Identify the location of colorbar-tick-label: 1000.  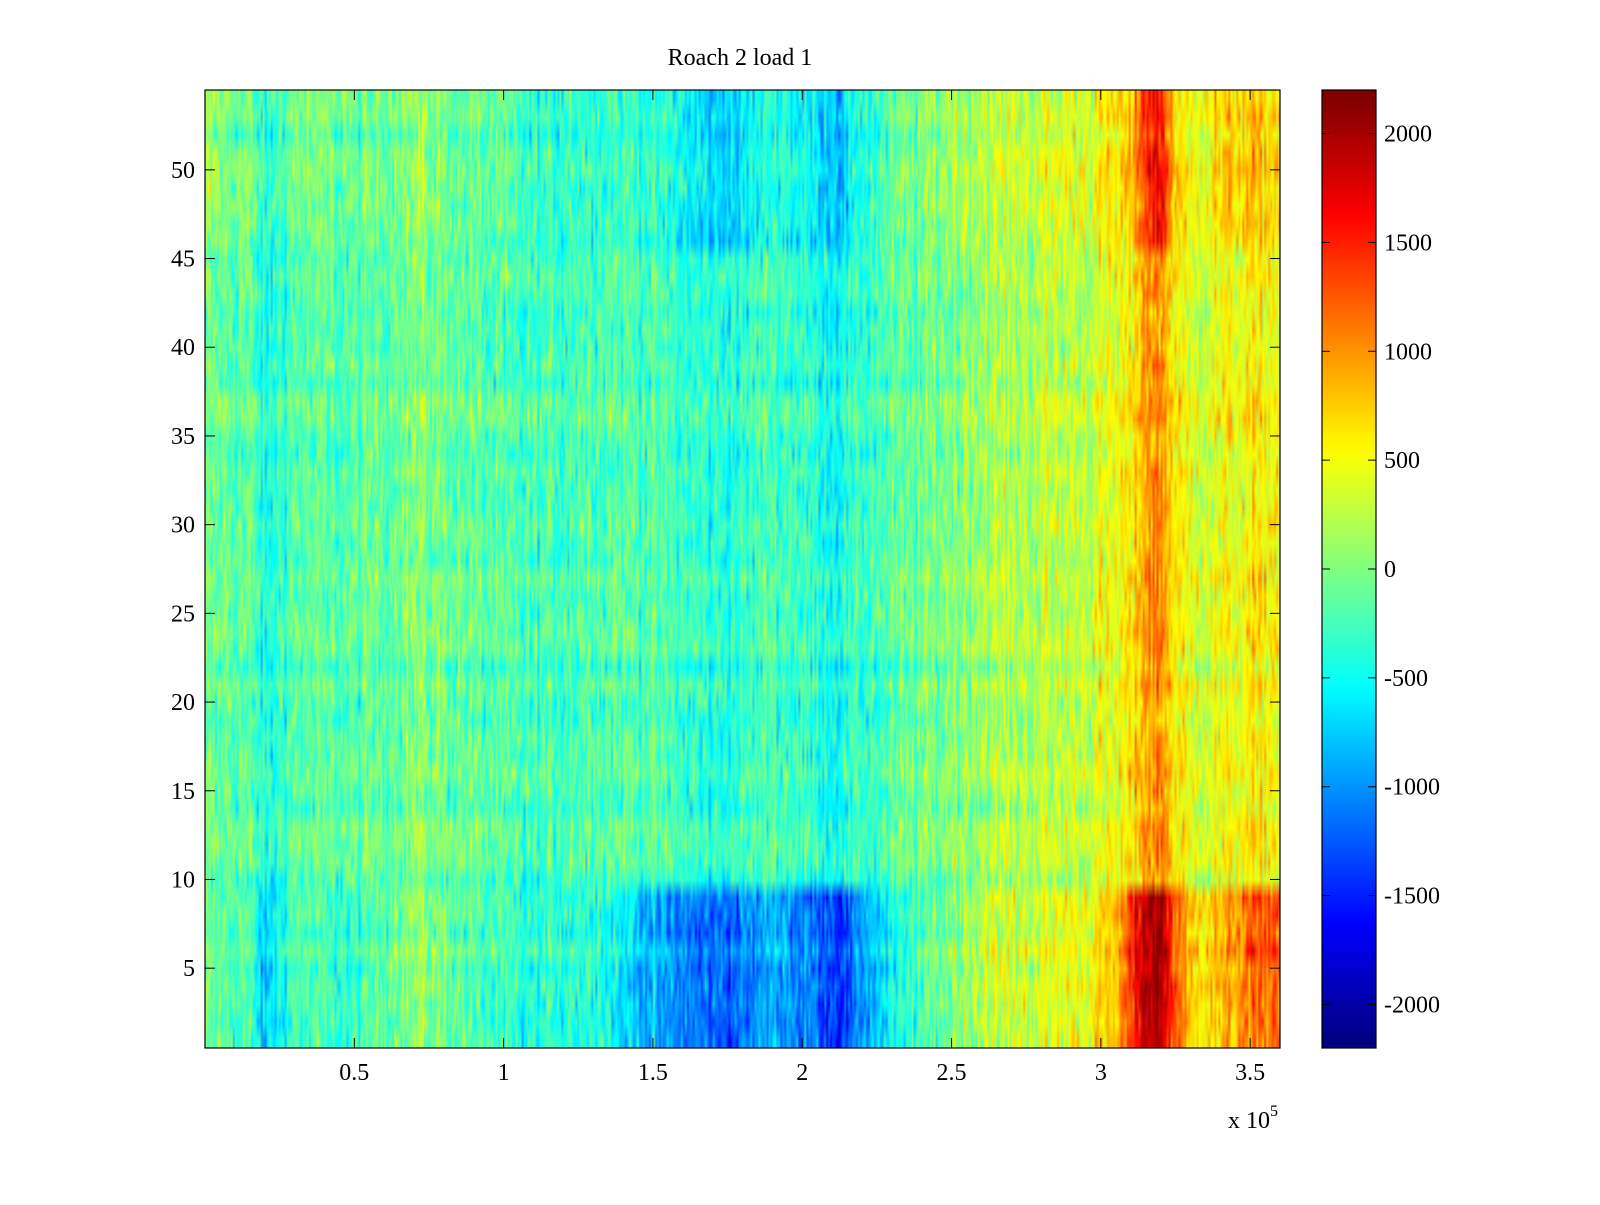
(1408, 352).